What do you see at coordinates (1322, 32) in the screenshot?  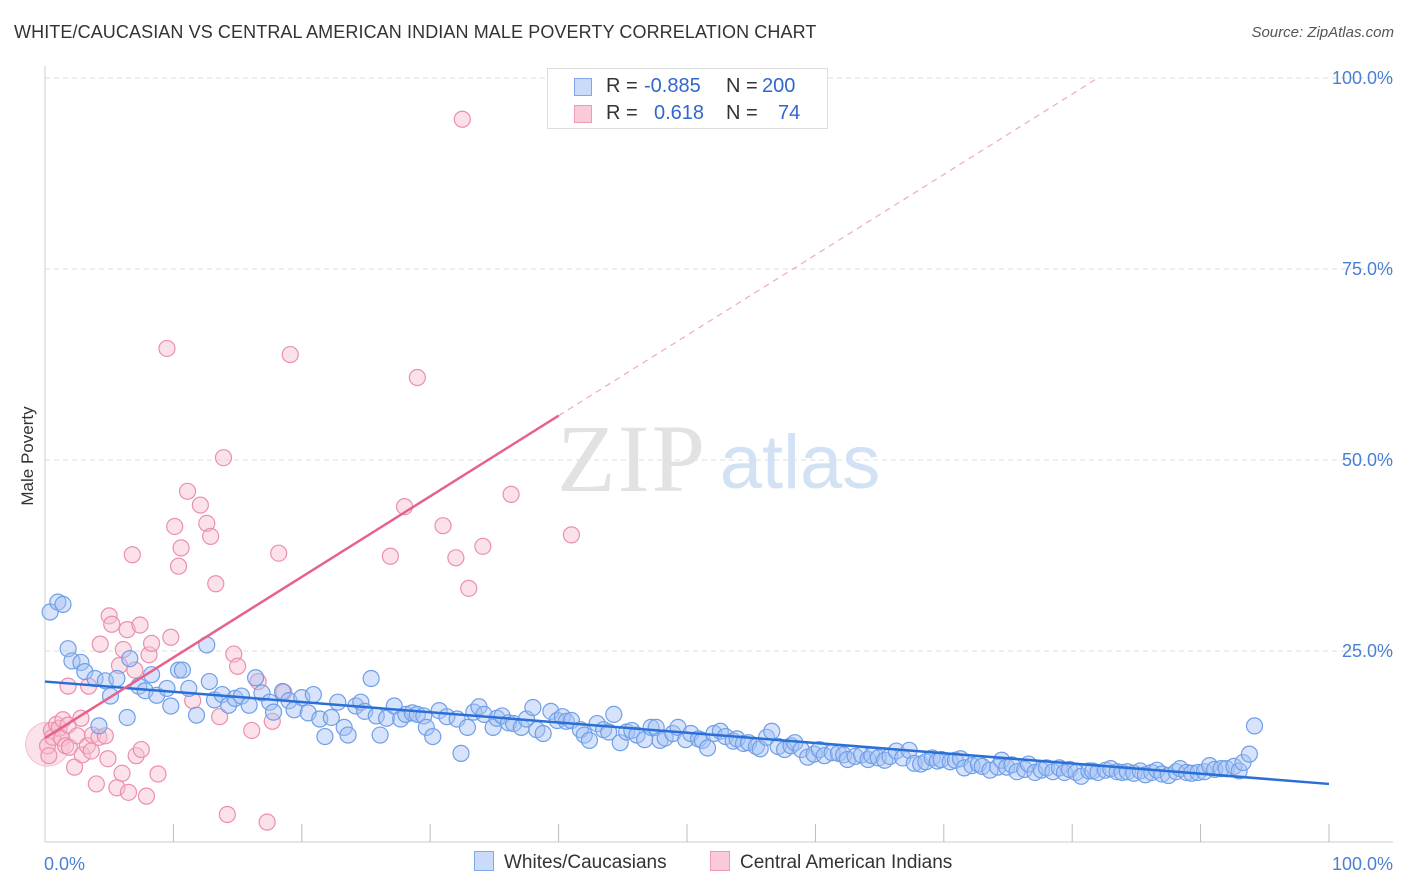 I see `source-credit: Source: ZipAtlas.com` at bounding box center [1322, 32].